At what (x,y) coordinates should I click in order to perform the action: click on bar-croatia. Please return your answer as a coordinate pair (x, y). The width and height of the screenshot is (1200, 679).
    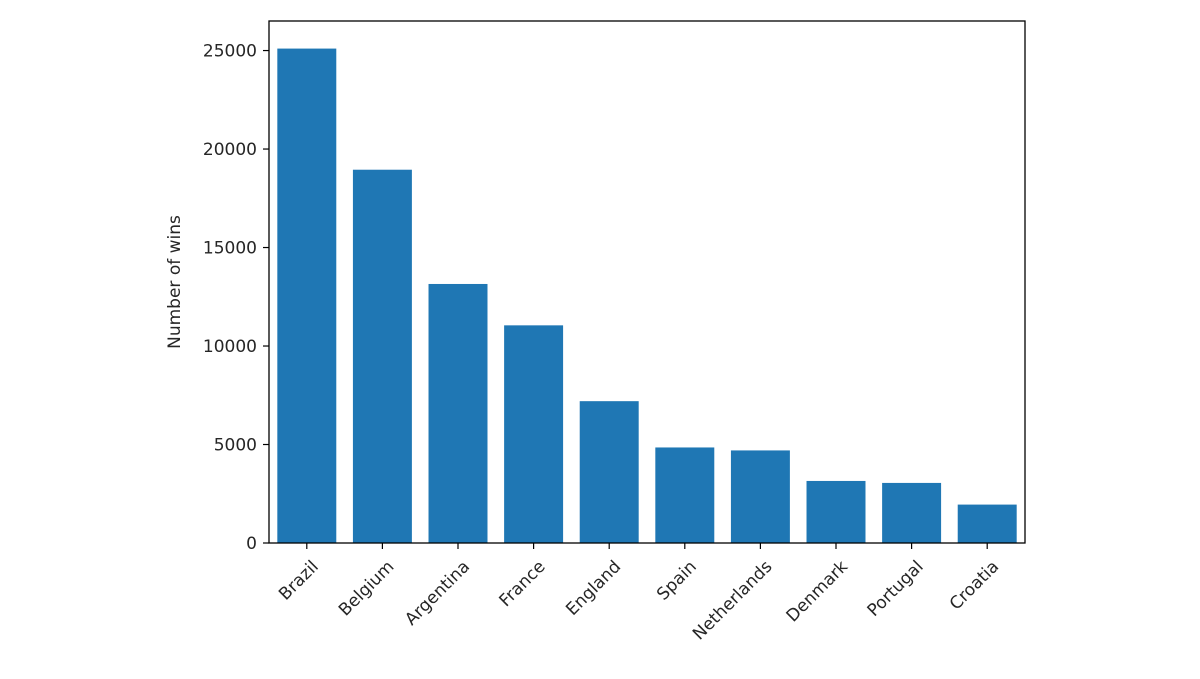
    Looking at the image, I should click on (987, 523).